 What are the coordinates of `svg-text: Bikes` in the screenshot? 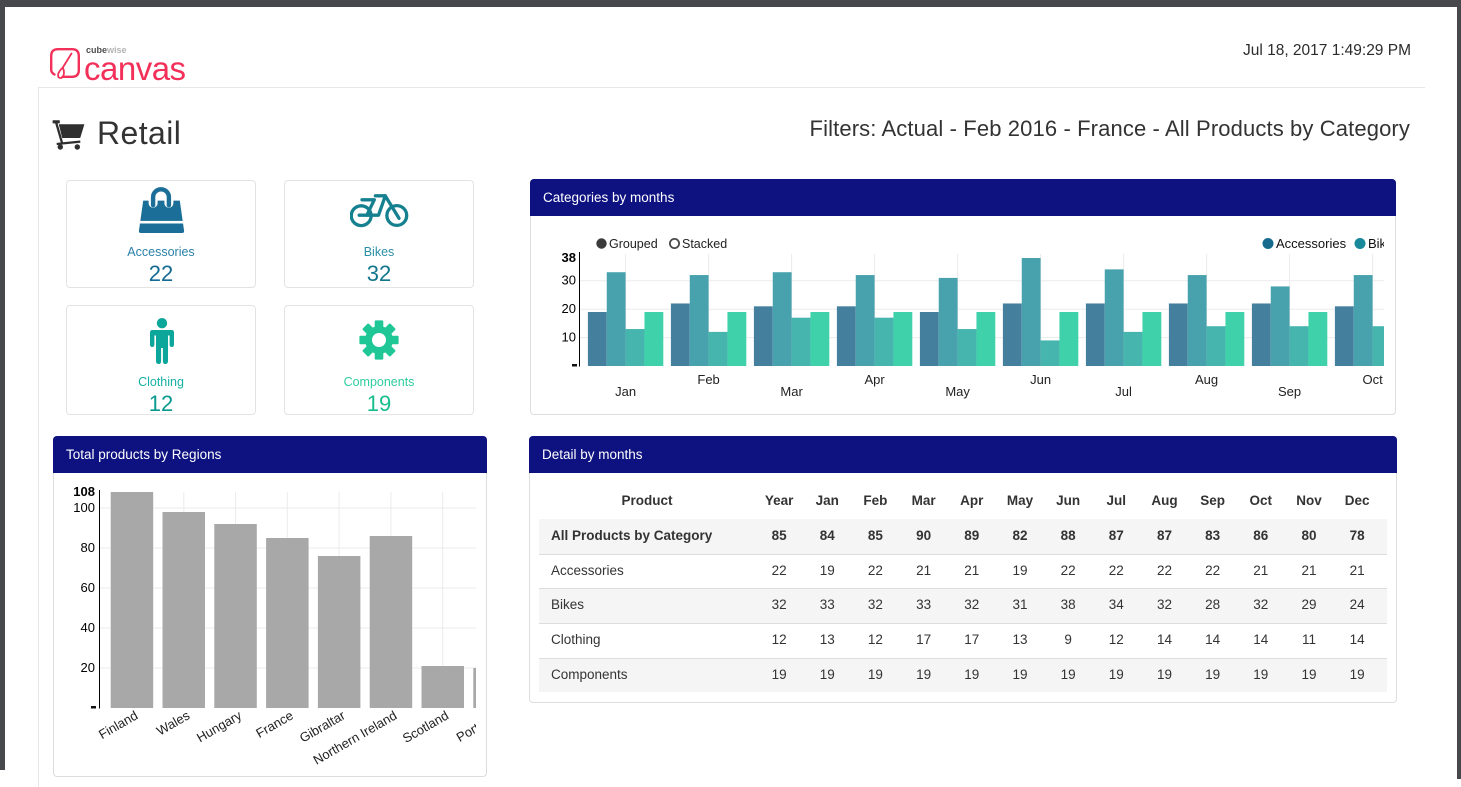 It's located at (1376, 243).